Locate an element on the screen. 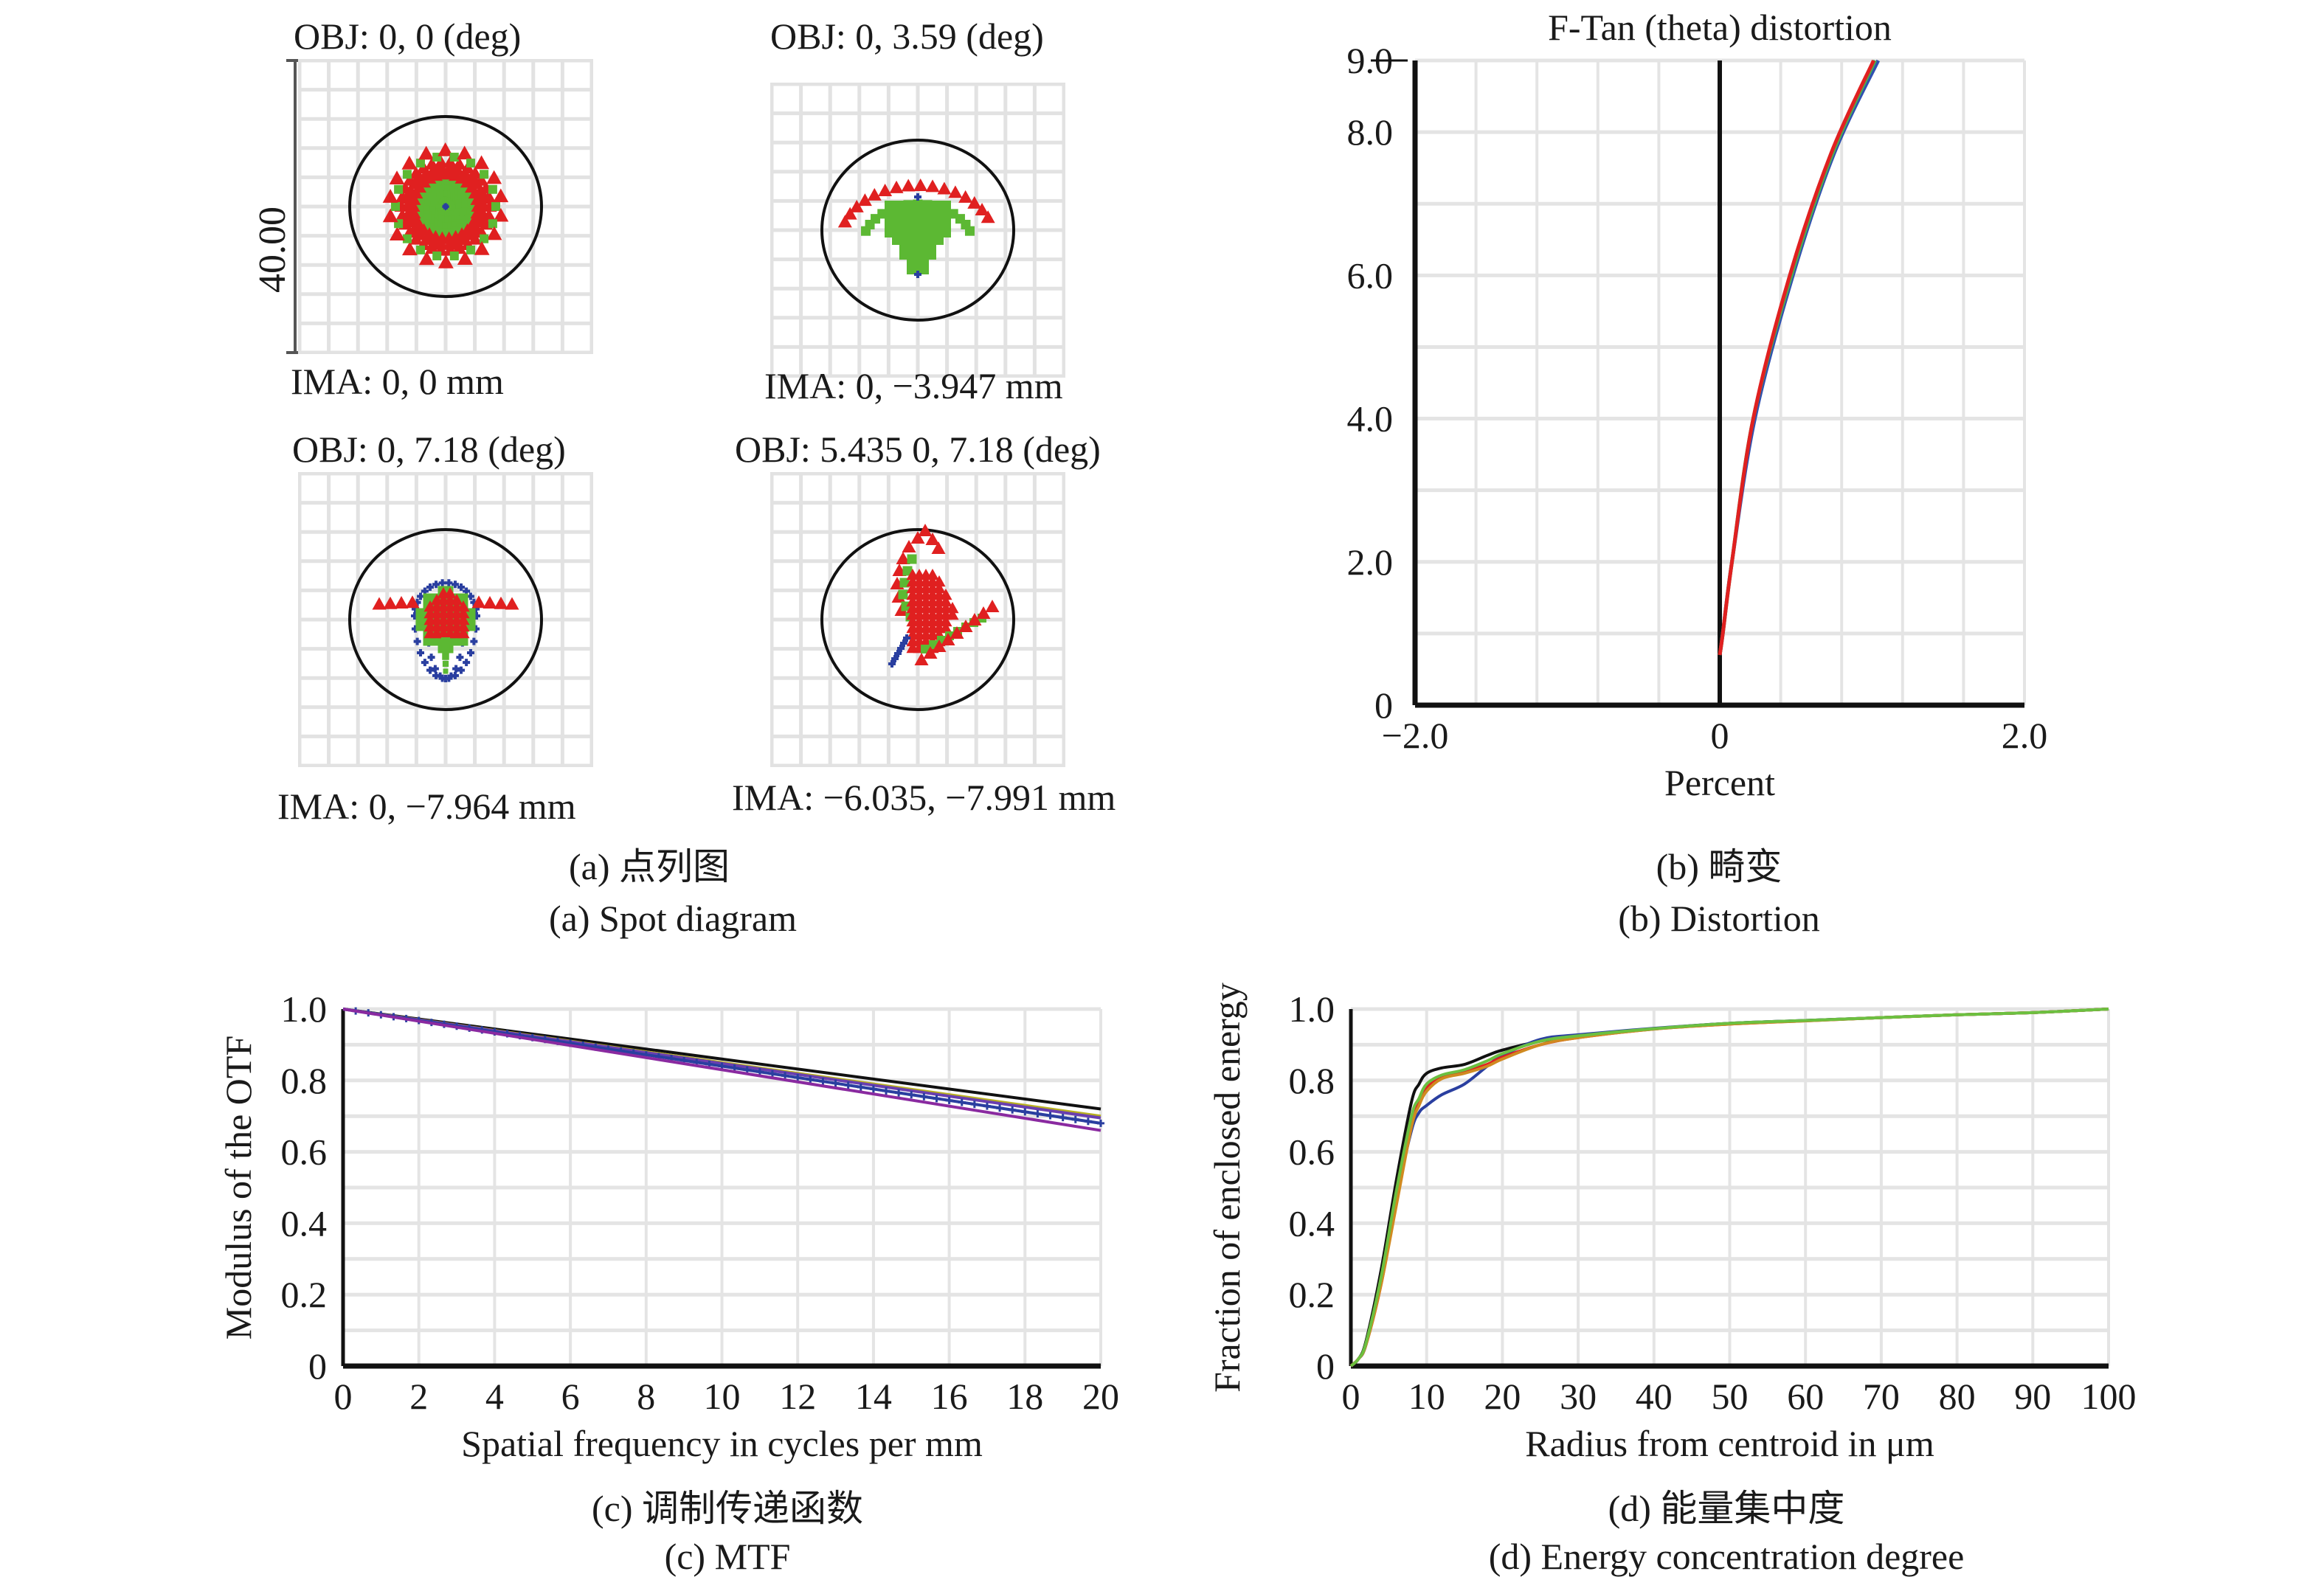 The image size is (2324, 1577). caption-b-en: (b) Distortion is located at coordinates (1719, 918).